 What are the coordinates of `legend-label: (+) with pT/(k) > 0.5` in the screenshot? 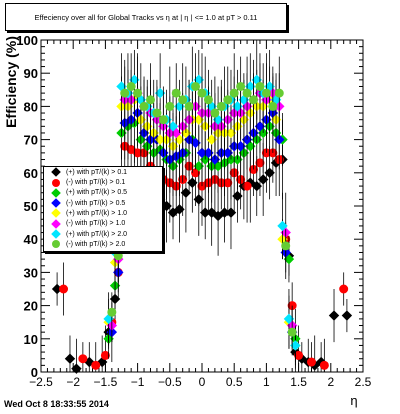 It's located at (97, 193).